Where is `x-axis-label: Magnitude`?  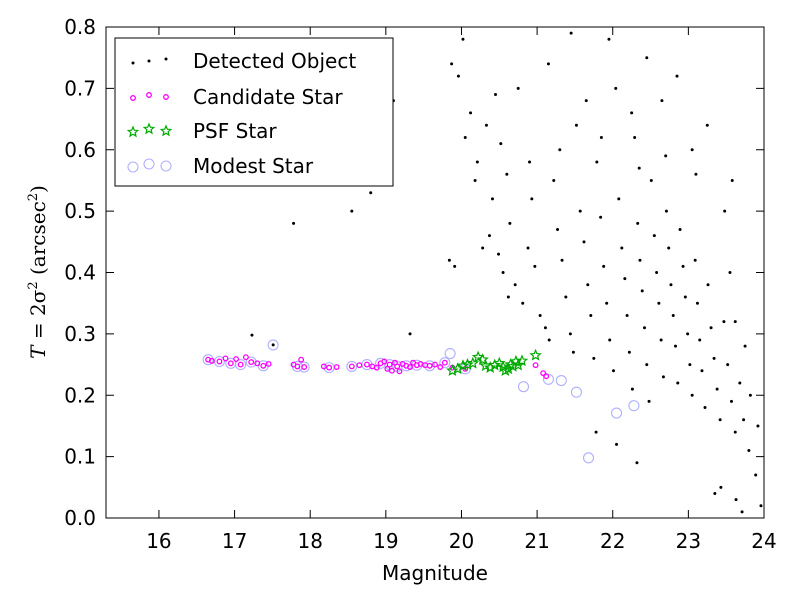
x-axis-label: Magnitude is located at coordinates (435, 573).